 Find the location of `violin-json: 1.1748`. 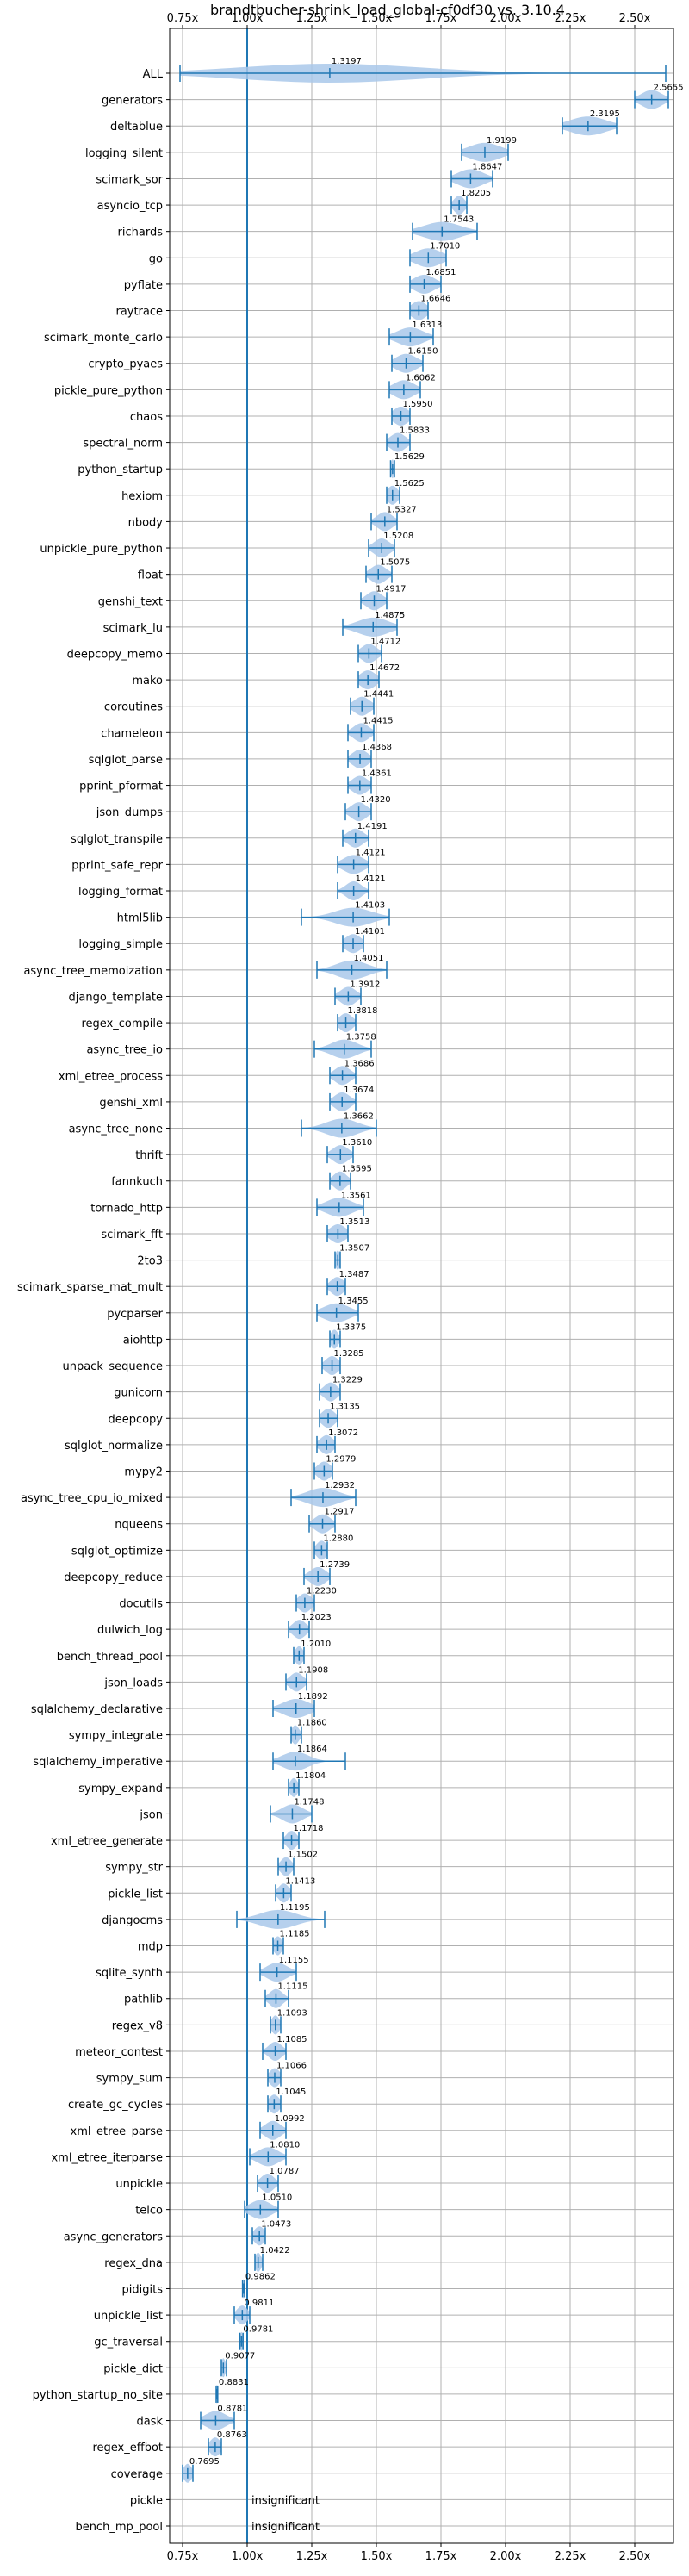

violin-json: 1.1748 is located at coordinates (297, 1811).